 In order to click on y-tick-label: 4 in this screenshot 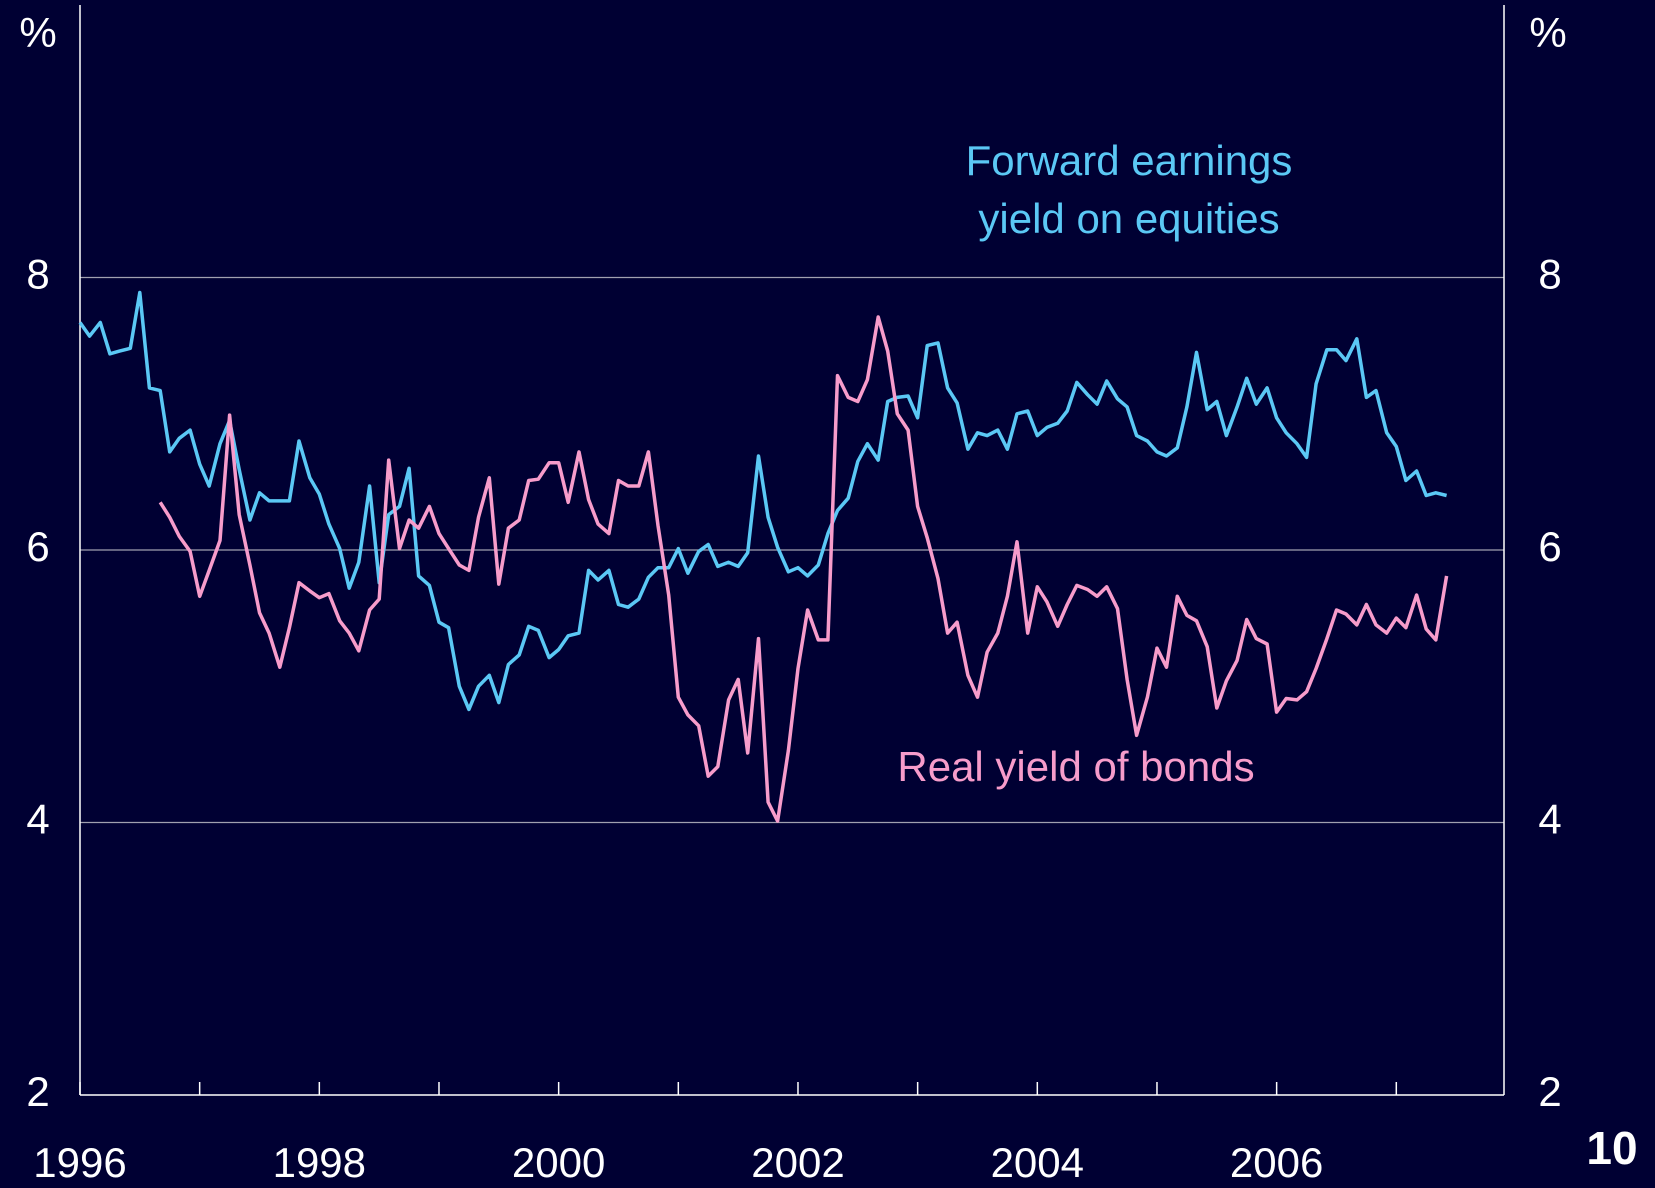, I will do `click(37, 819)`.